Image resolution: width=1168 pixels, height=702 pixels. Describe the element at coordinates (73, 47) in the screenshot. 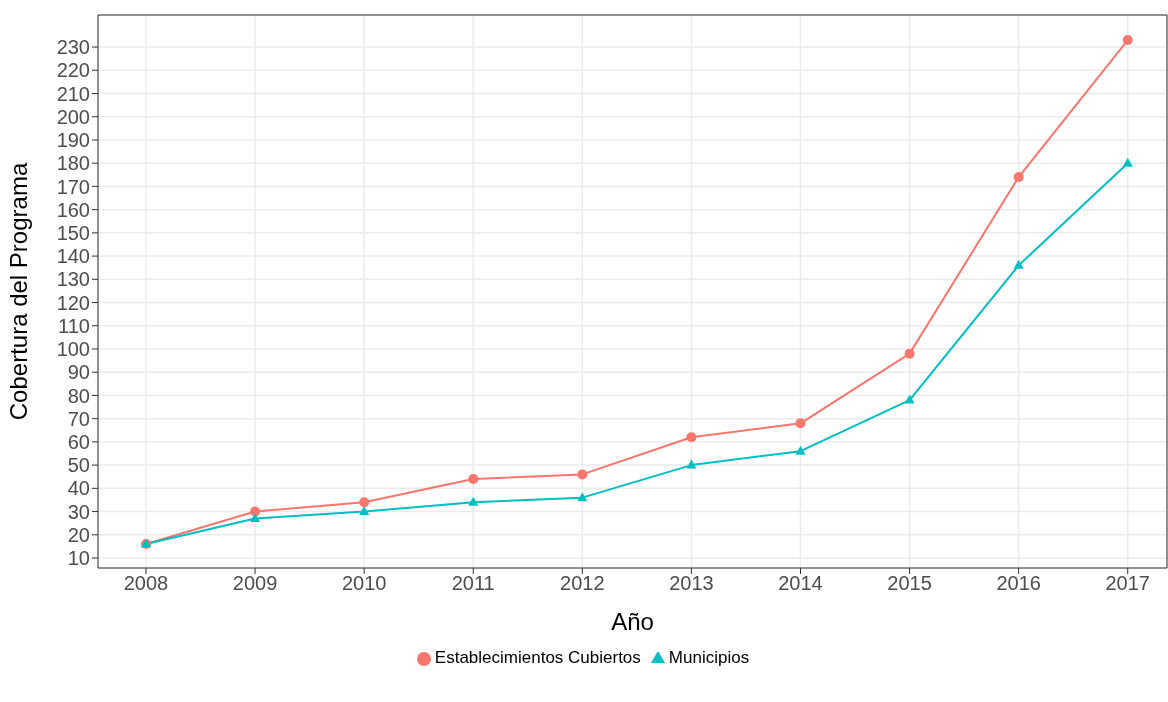

I see `y-tick-label: 230` at that location.